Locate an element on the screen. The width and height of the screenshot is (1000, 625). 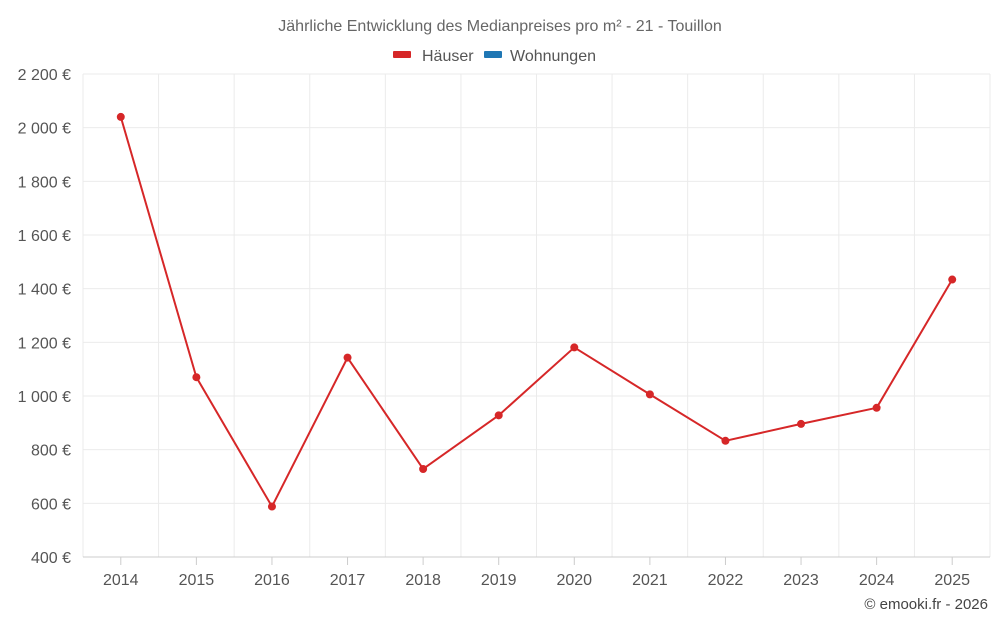
y-tick-label: 400 € is located at coordinates (51, 558).